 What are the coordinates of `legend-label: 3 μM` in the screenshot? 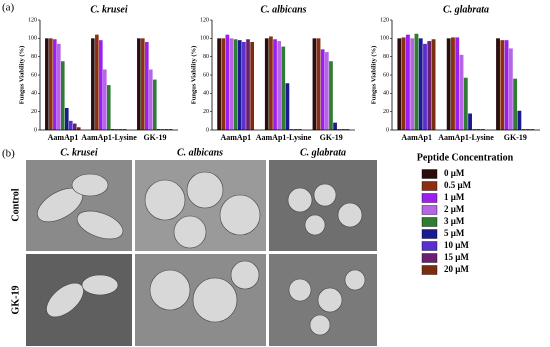 It's located at (454, 221).